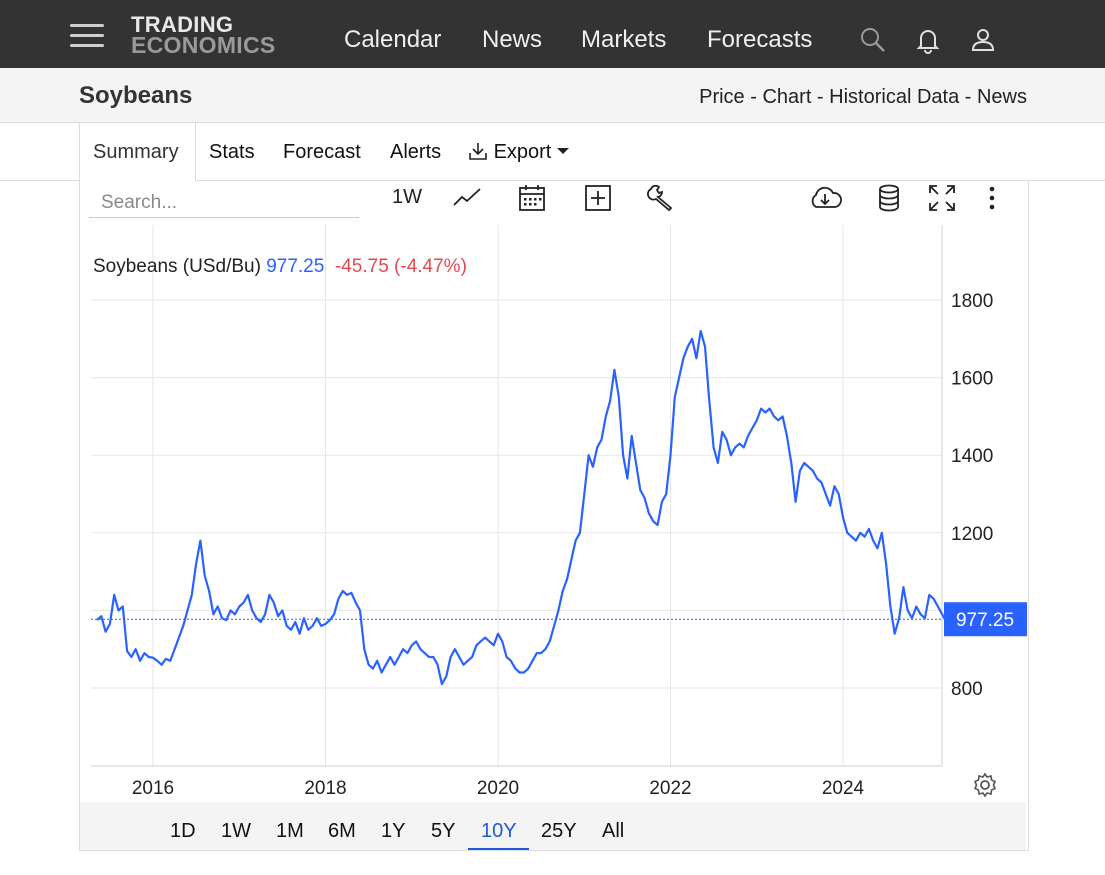 The width and height of the screenshot is (1105, 875). What do you see at coordinates (400, 266) in the screenshot?
I see `legend-change: -45.75 (-4.47%)` at bounding box center [400, 266].